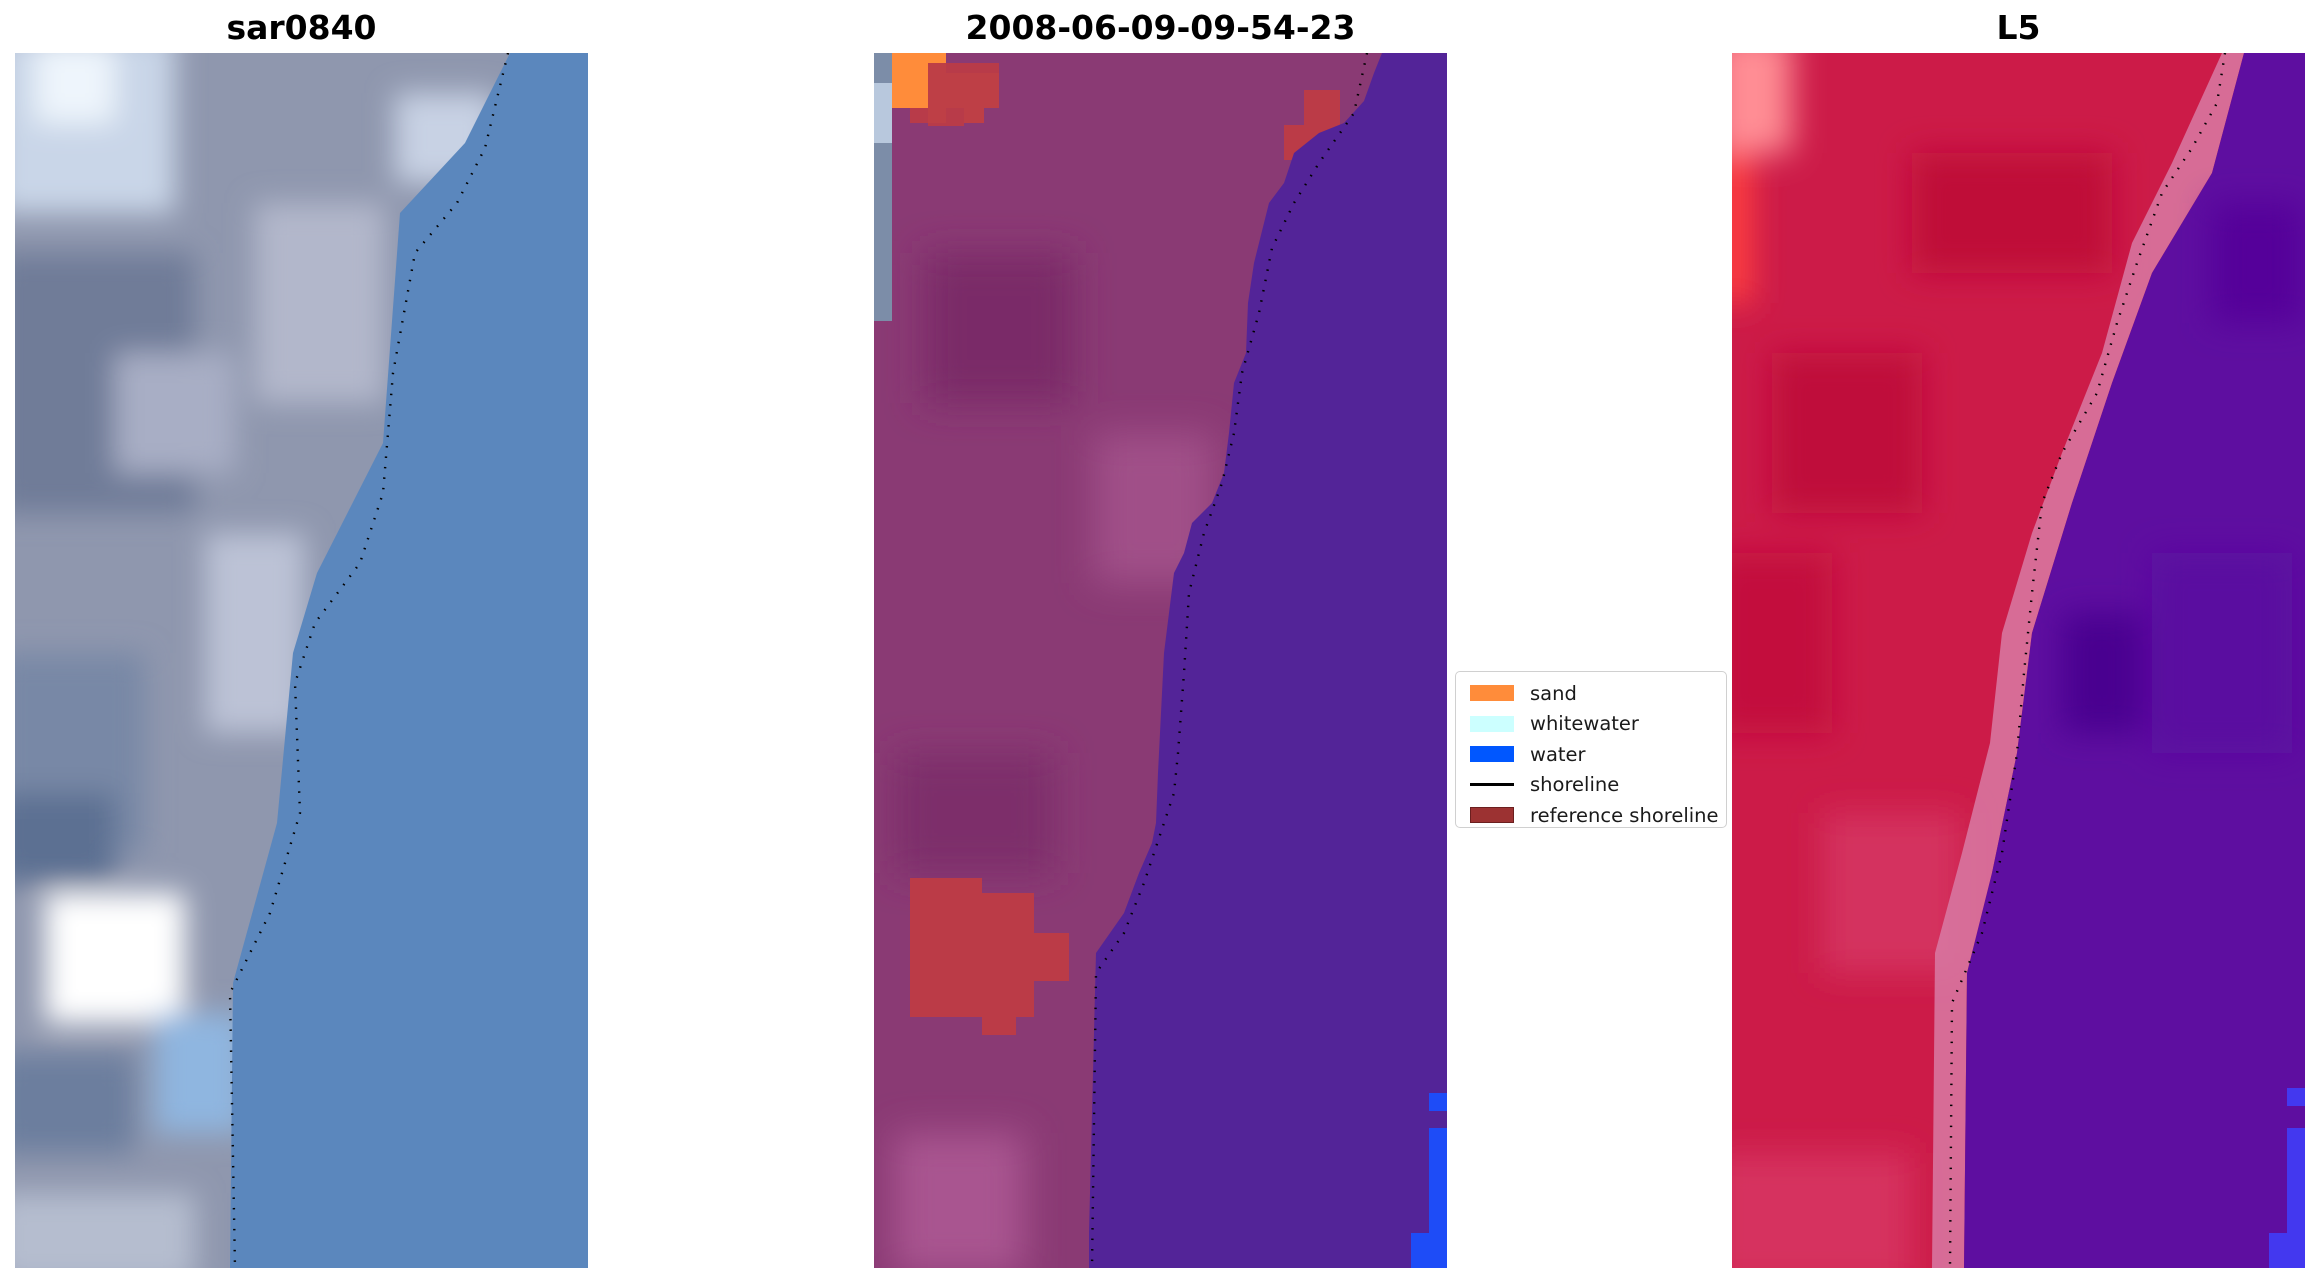  Describe the element at coordinates (1575, 785) in the screenshot. I see `legend-label-shoreline: shoreline` at that location.